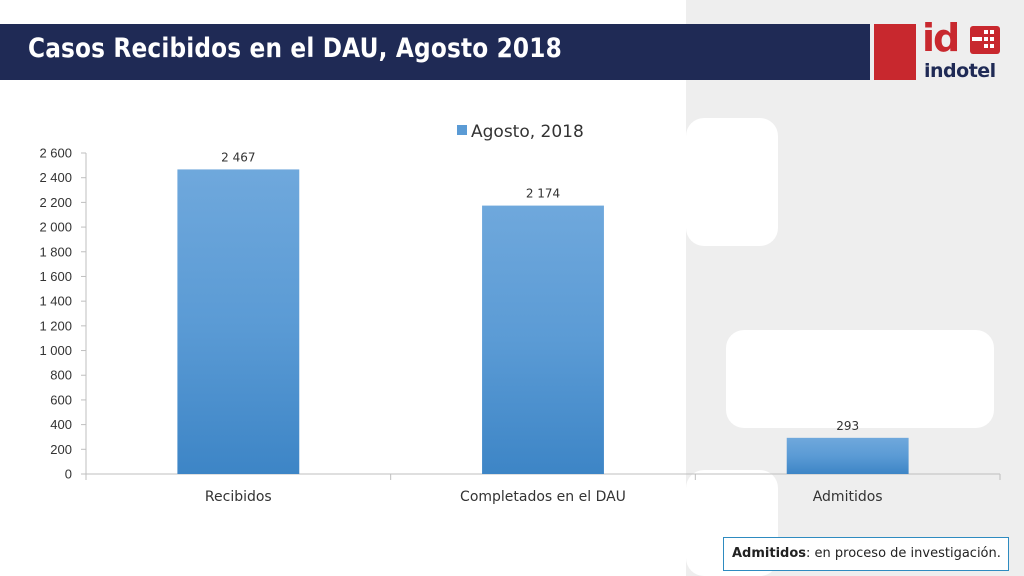 The width and height of the screenshot is (1024, 576). What do you see at coordinates (55, 301) in the screenshot?
I see `y-tick-label: 1 400` at bounding box center [55, 301].